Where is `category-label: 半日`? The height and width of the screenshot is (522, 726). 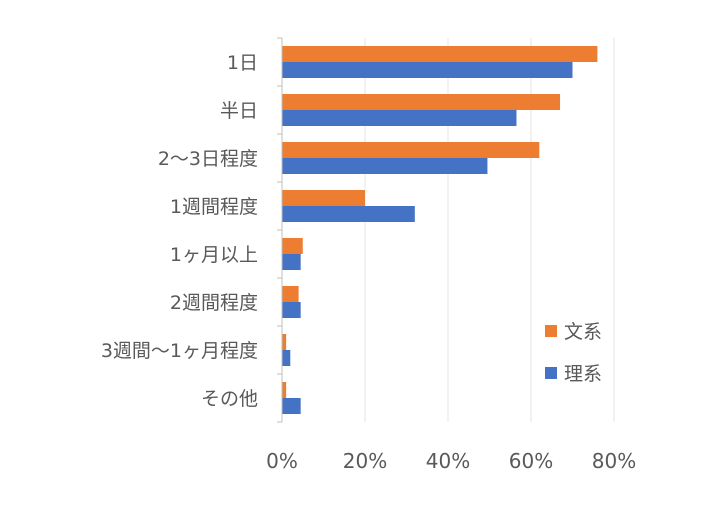 category-label: 半日 is located at coordinates (239, 111).